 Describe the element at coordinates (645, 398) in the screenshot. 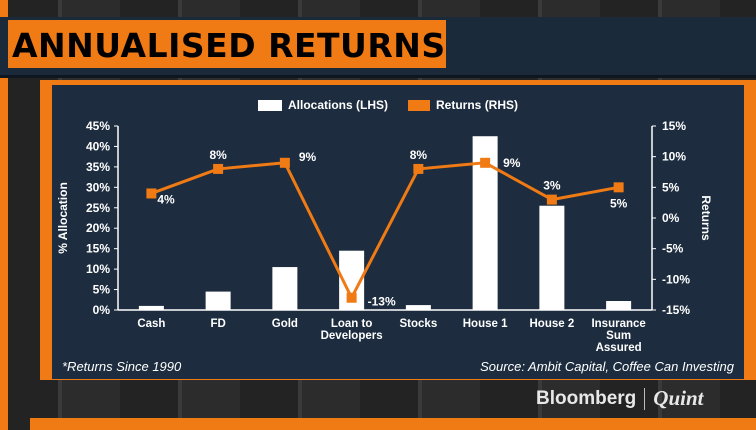

I see `brand-separator` at that location.